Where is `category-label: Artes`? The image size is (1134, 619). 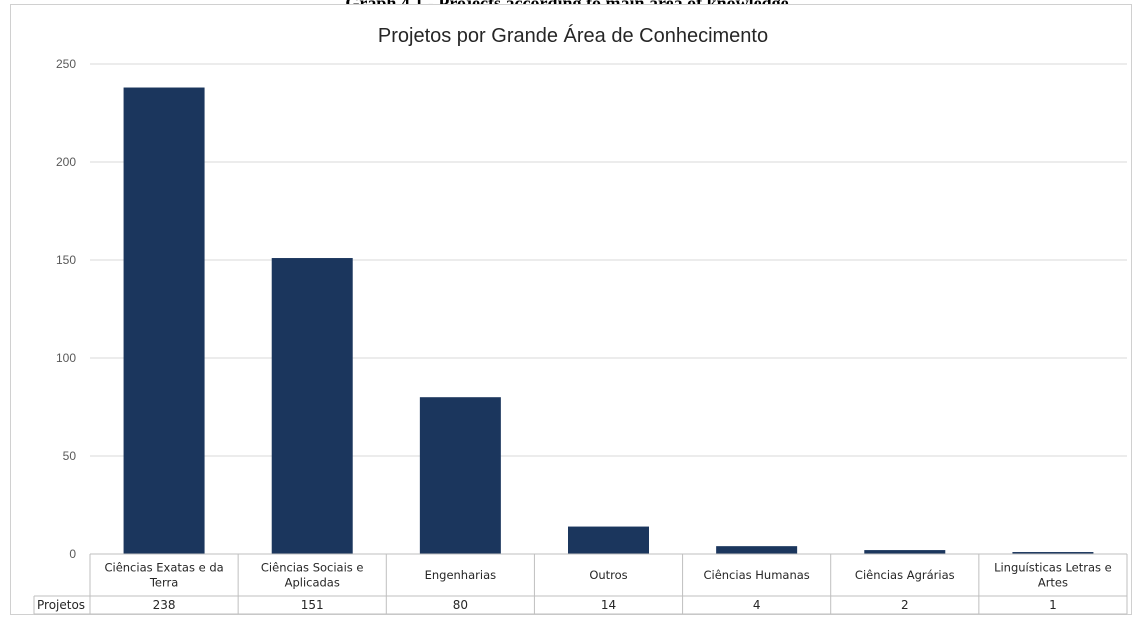 category-label: Artes is located at coordinates (1053, 583).